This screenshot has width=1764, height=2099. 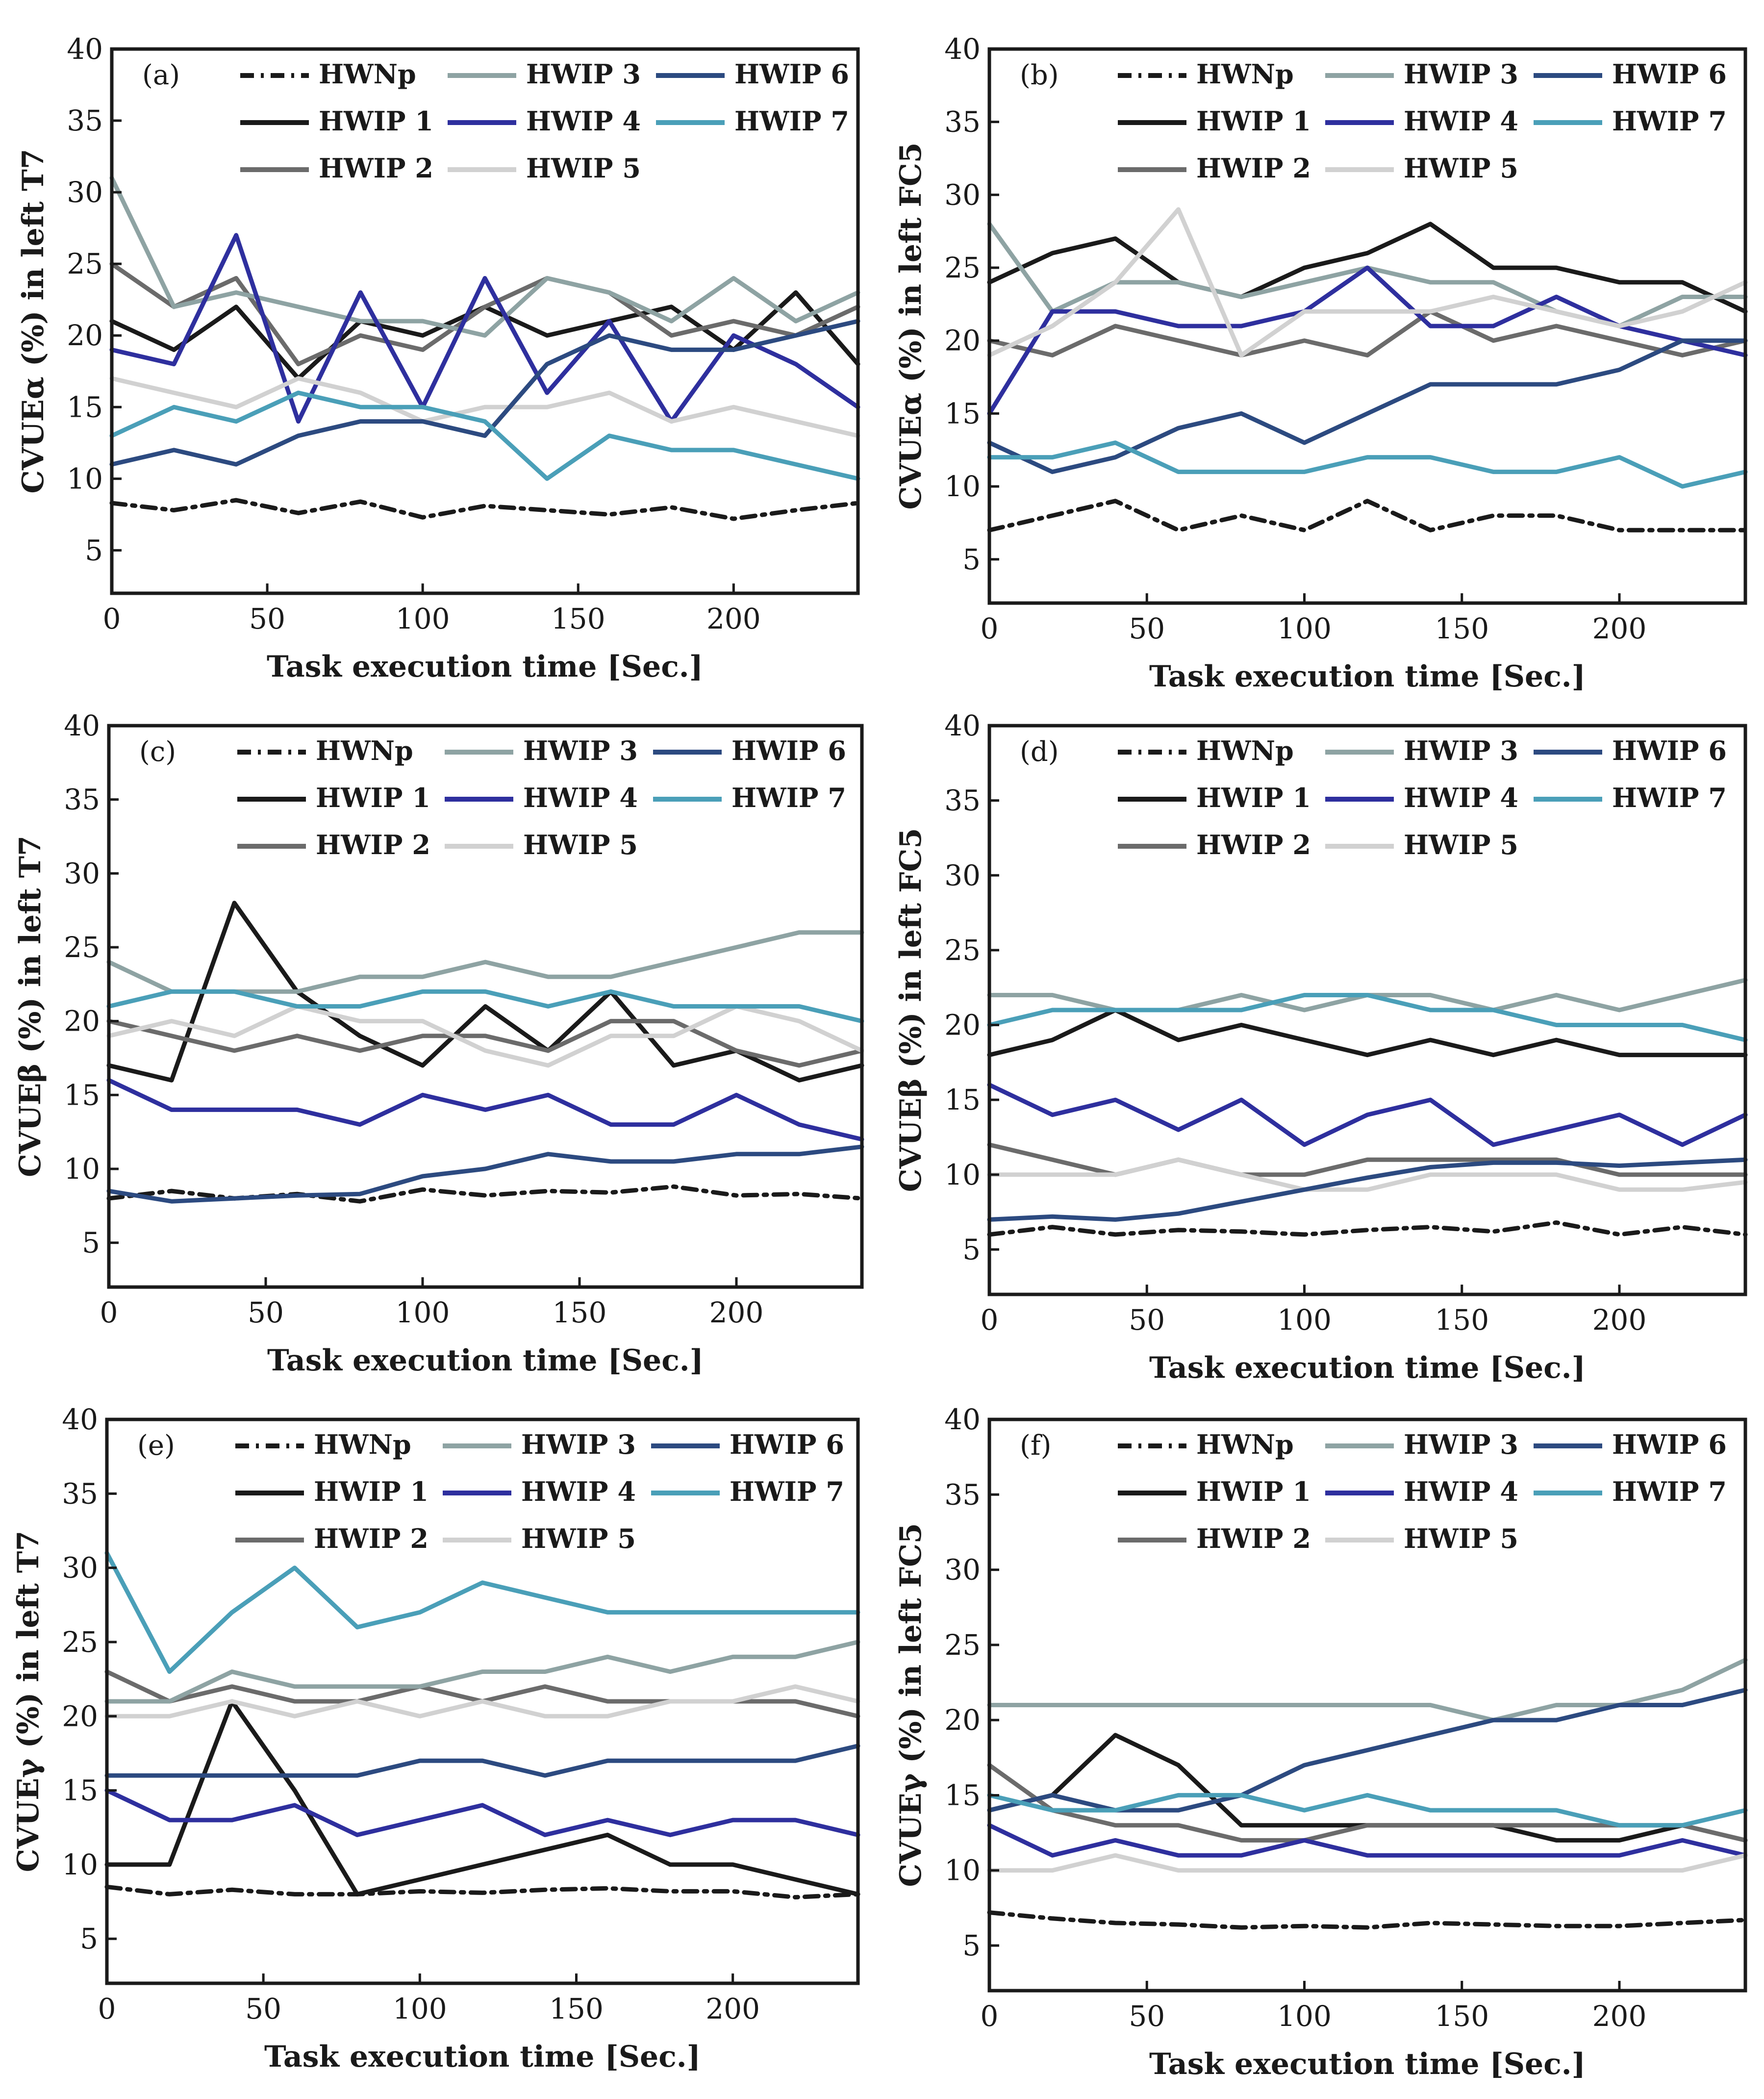 What do you see at coordinates (85, 479) in the screenshot?
I see `y-tick-label: 10` at bounding box center [85, 479].